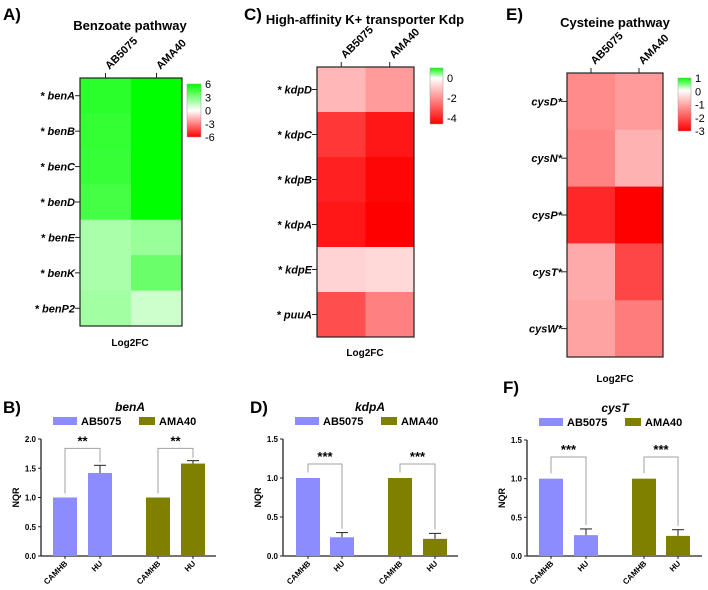 Image resolution: width=708 pixels, height=590 pixels. What do you see at coordinates (404, 43) in the screenshot?
I see `column-label: AMA40` at bounding box center [404, 43].